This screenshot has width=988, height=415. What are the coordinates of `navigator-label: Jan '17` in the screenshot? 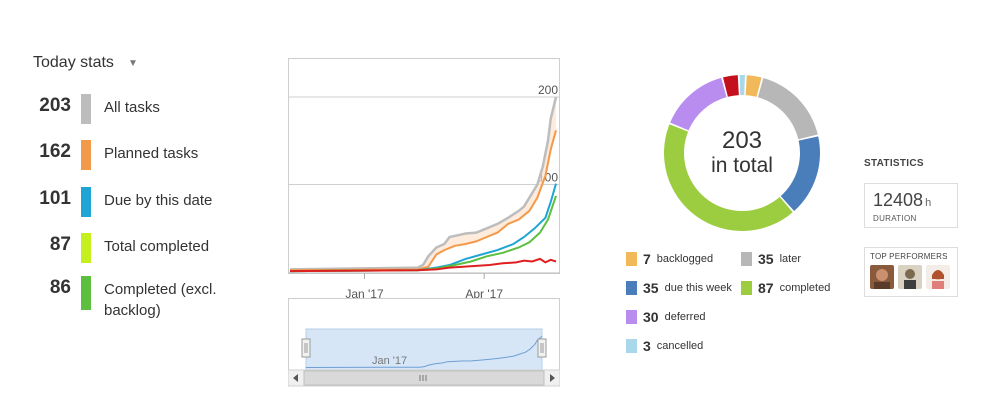 It's located at (389, 361).